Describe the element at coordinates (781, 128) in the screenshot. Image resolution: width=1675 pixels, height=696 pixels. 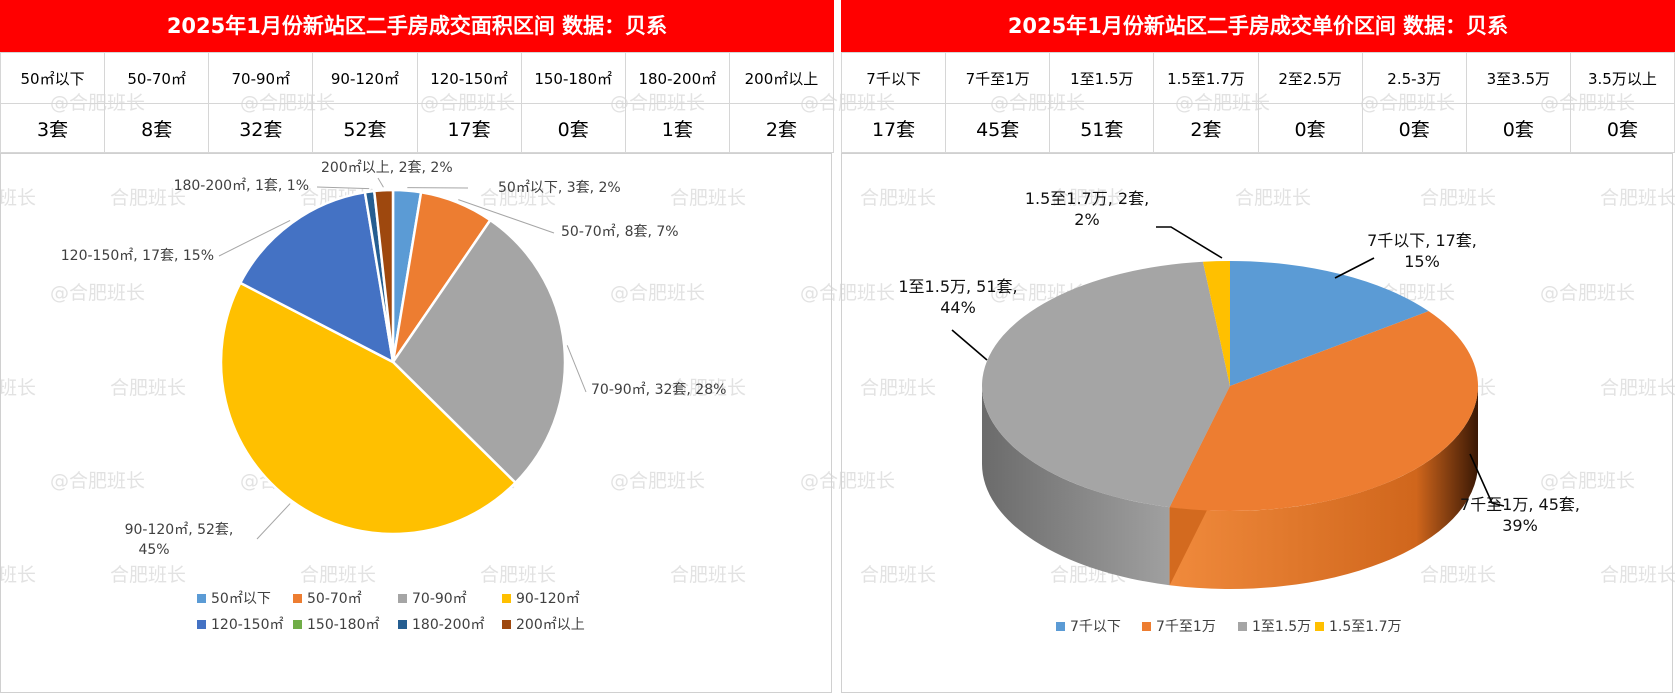
I see `area-count-cell: 2套` at that location.